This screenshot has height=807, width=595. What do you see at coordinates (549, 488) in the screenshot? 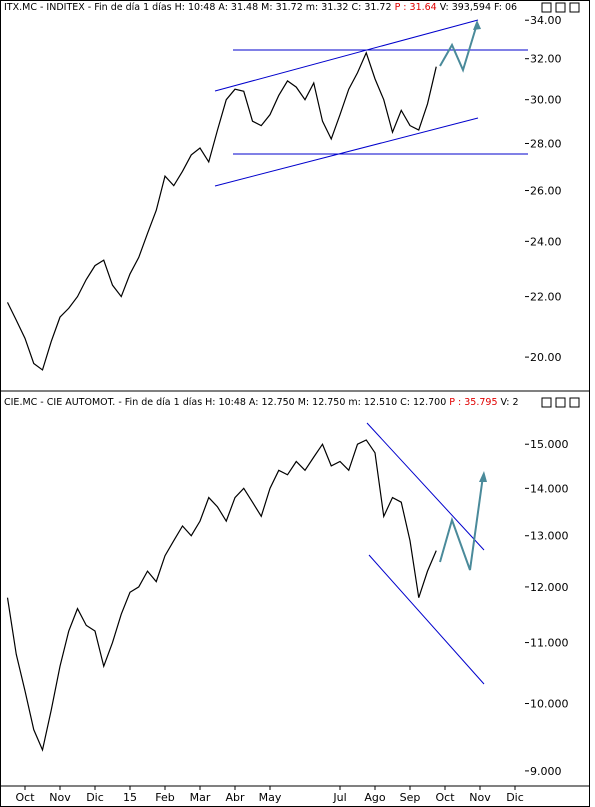
I see `y-tick-label: 14.000` at bounding box center [549, 488].